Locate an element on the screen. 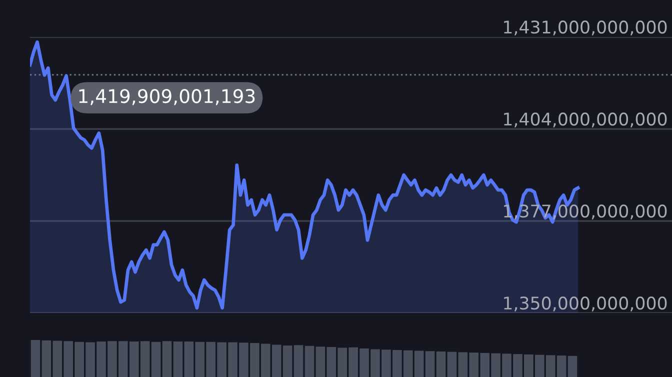  y-tick-label: 1,350,000,000,000 is located at coordinates (585, 304).